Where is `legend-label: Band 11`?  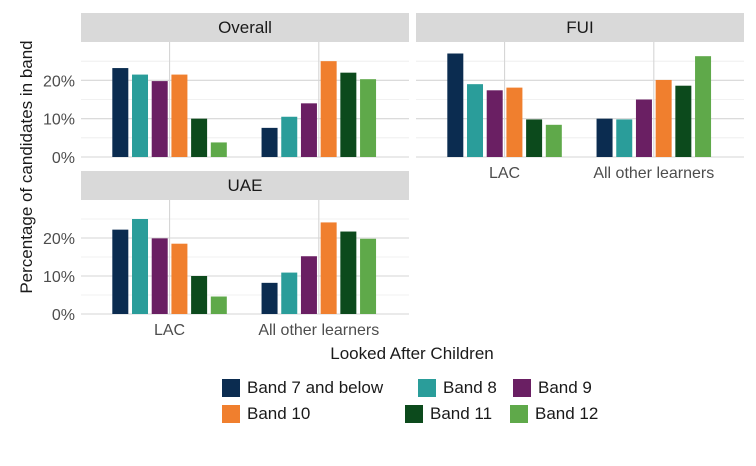
legend-label: Band 11 is located at coordinates (461, 413).